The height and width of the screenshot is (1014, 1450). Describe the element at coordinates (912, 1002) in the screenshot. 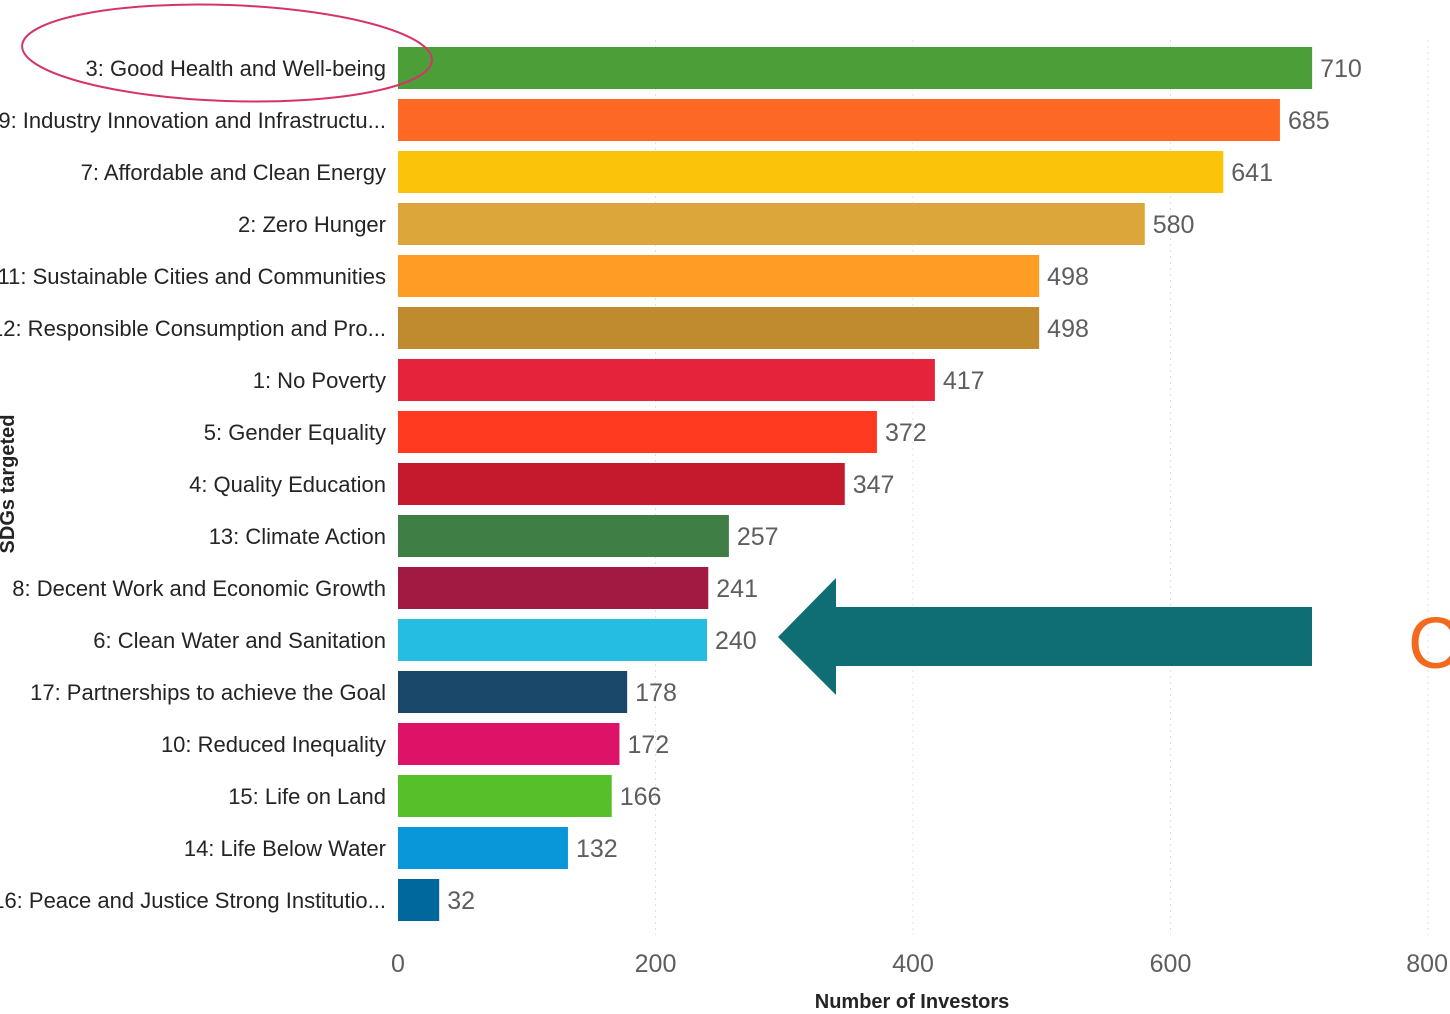

I see `x-axis-title: Number of Investors` at that location.